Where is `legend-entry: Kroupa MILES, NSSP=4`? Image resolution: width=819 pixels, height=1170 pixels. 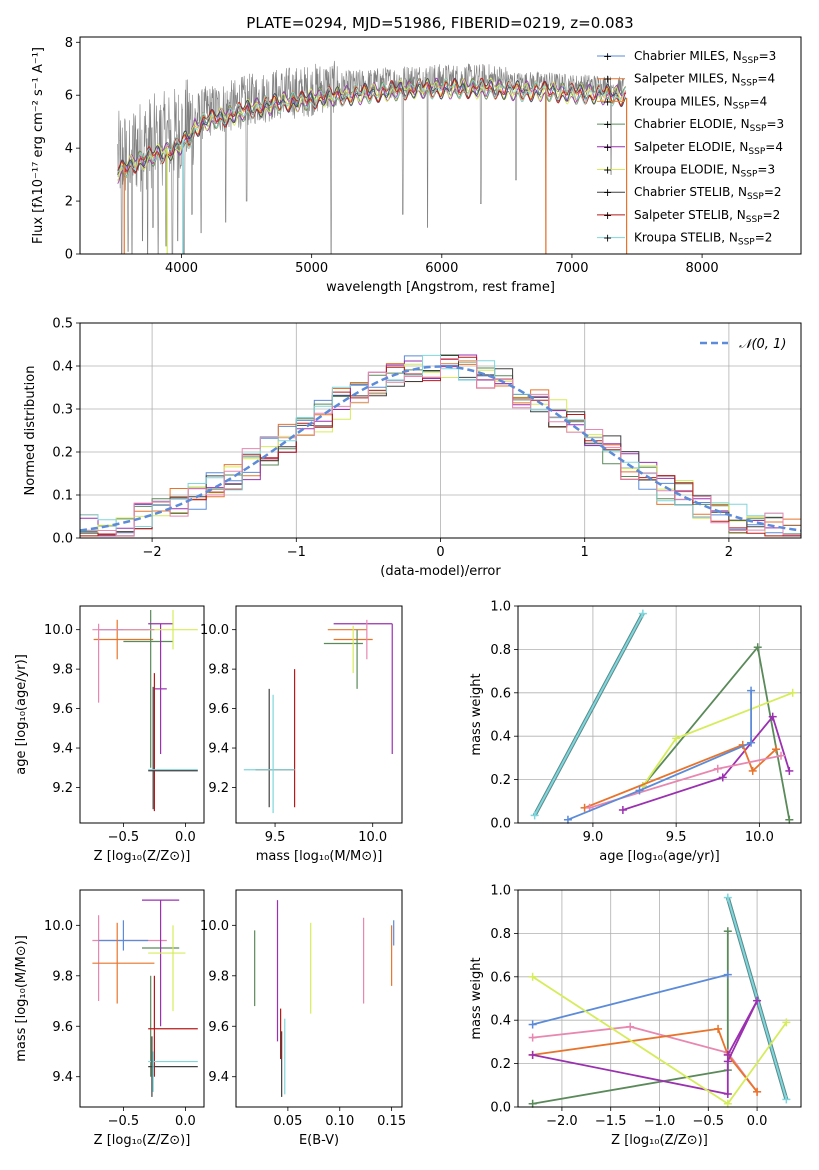
legend-entry: Kroupa MILES, NSSP=4 is located at coordinates (700, 102).